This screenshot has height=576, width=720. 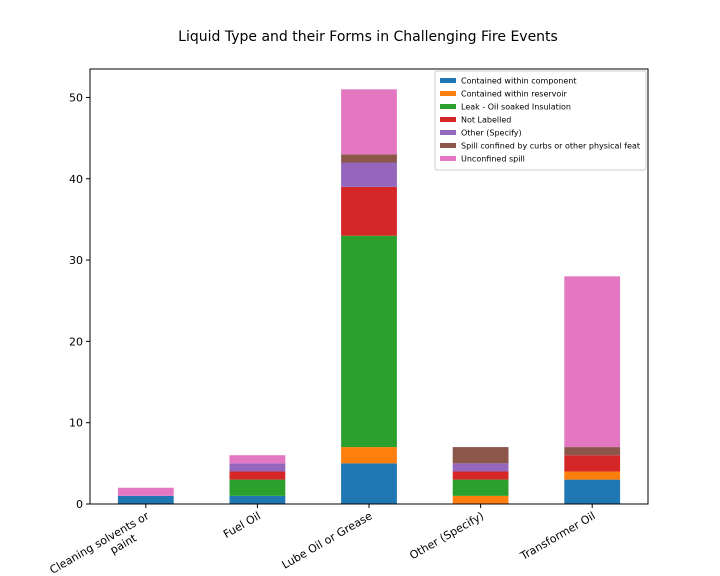 I want to click on x-tick-label-text: Other (Specify), so click(x=446, y=535).